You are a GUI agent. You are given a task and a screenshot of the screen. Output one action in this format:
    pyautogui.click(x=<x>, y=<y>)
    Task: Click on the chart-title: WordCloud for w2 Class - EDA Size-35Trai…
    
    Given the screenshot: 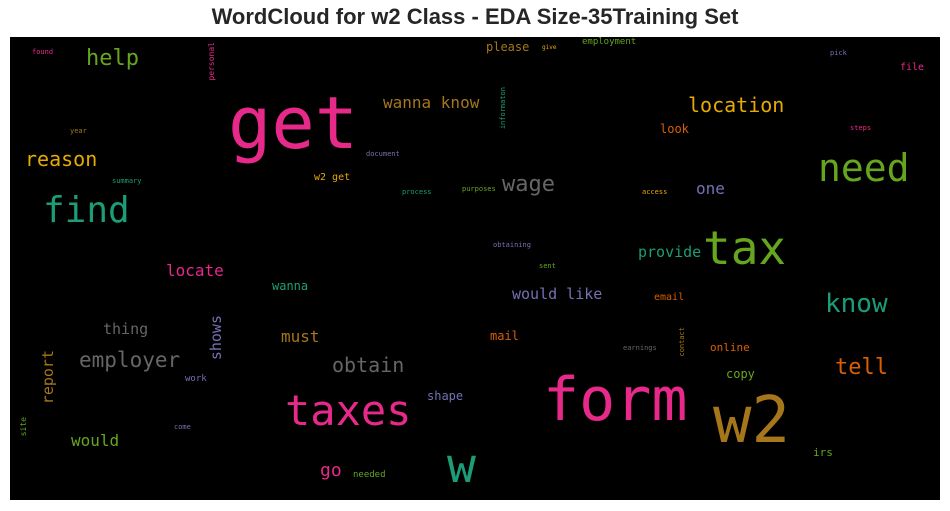 What is the action you would take?
    pyautogui.click(x=475, y=16)
    